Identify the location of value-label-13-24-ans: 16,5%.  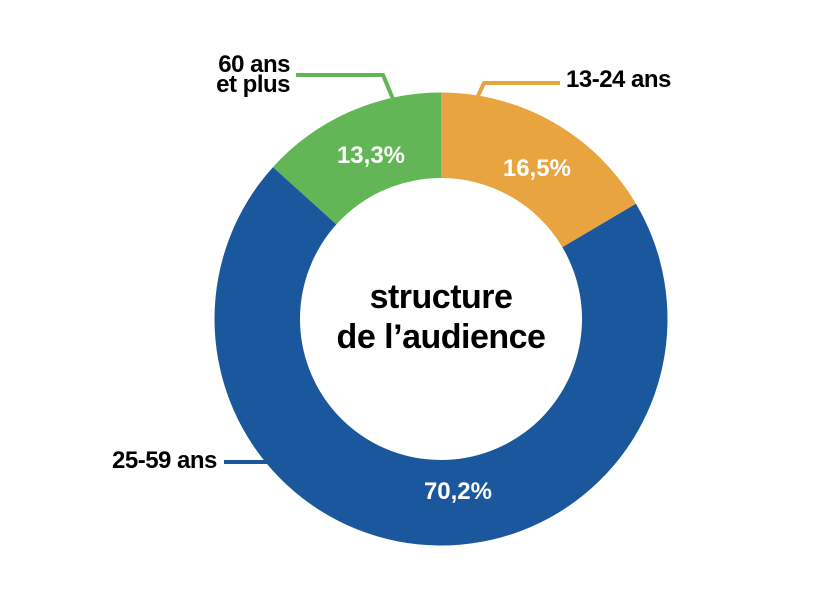
(536, 169).